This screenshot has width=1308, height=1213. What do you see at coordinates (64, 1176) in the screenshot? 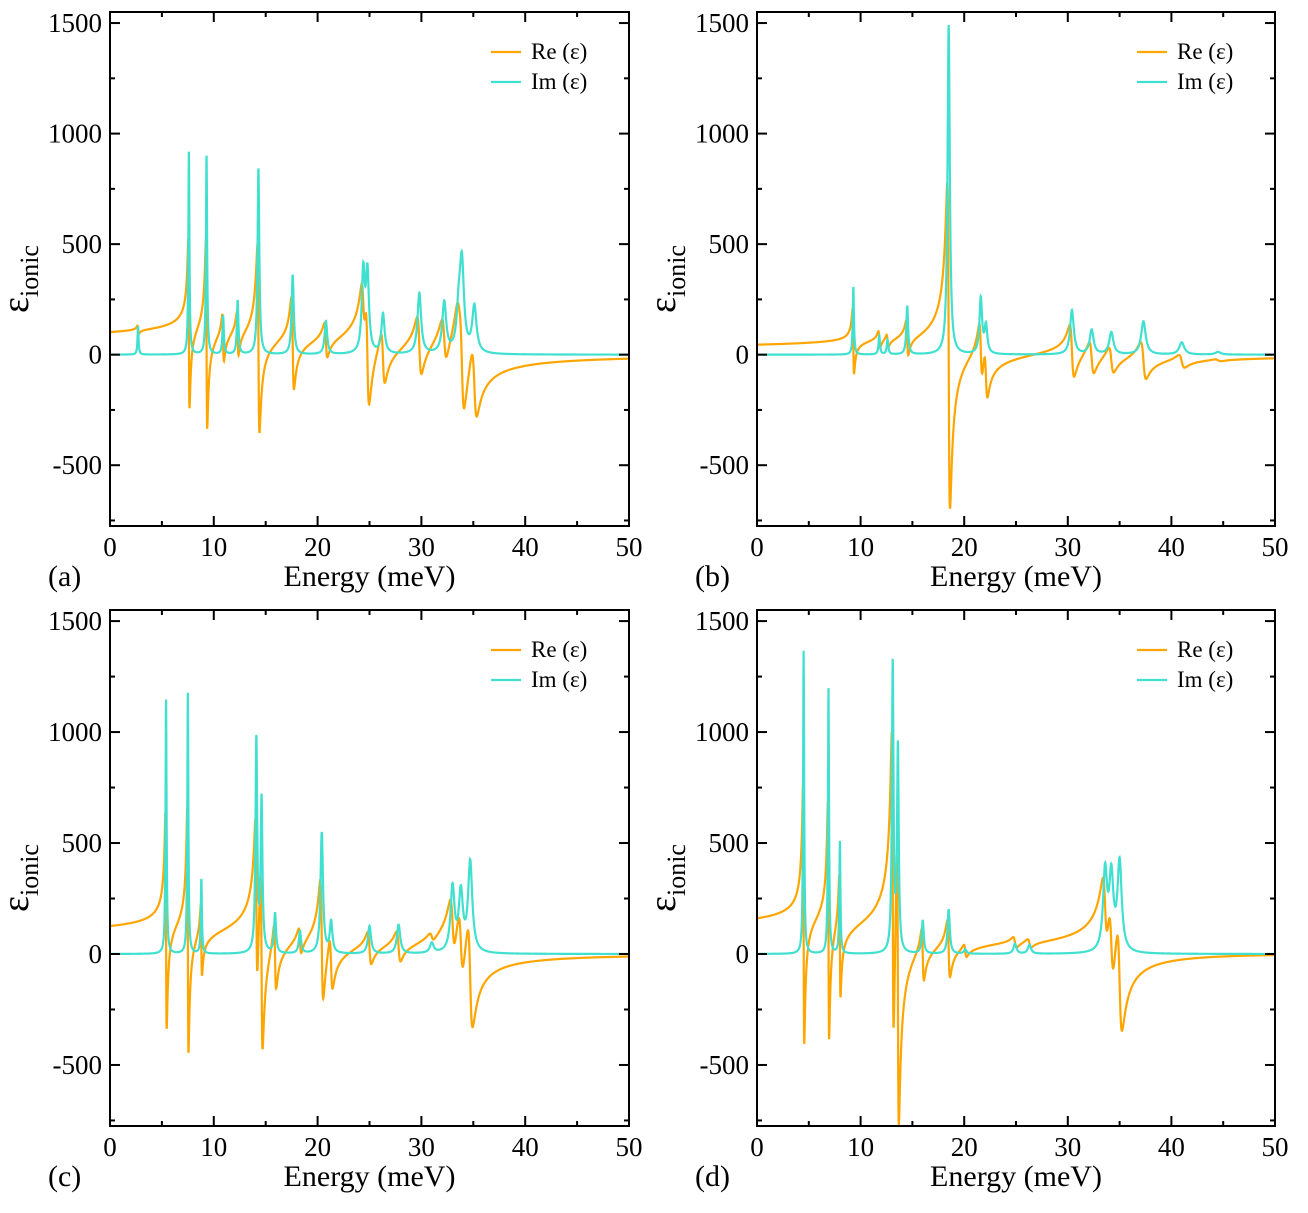
I see `panel-label: (c)` at bounding box center [64, 1176].